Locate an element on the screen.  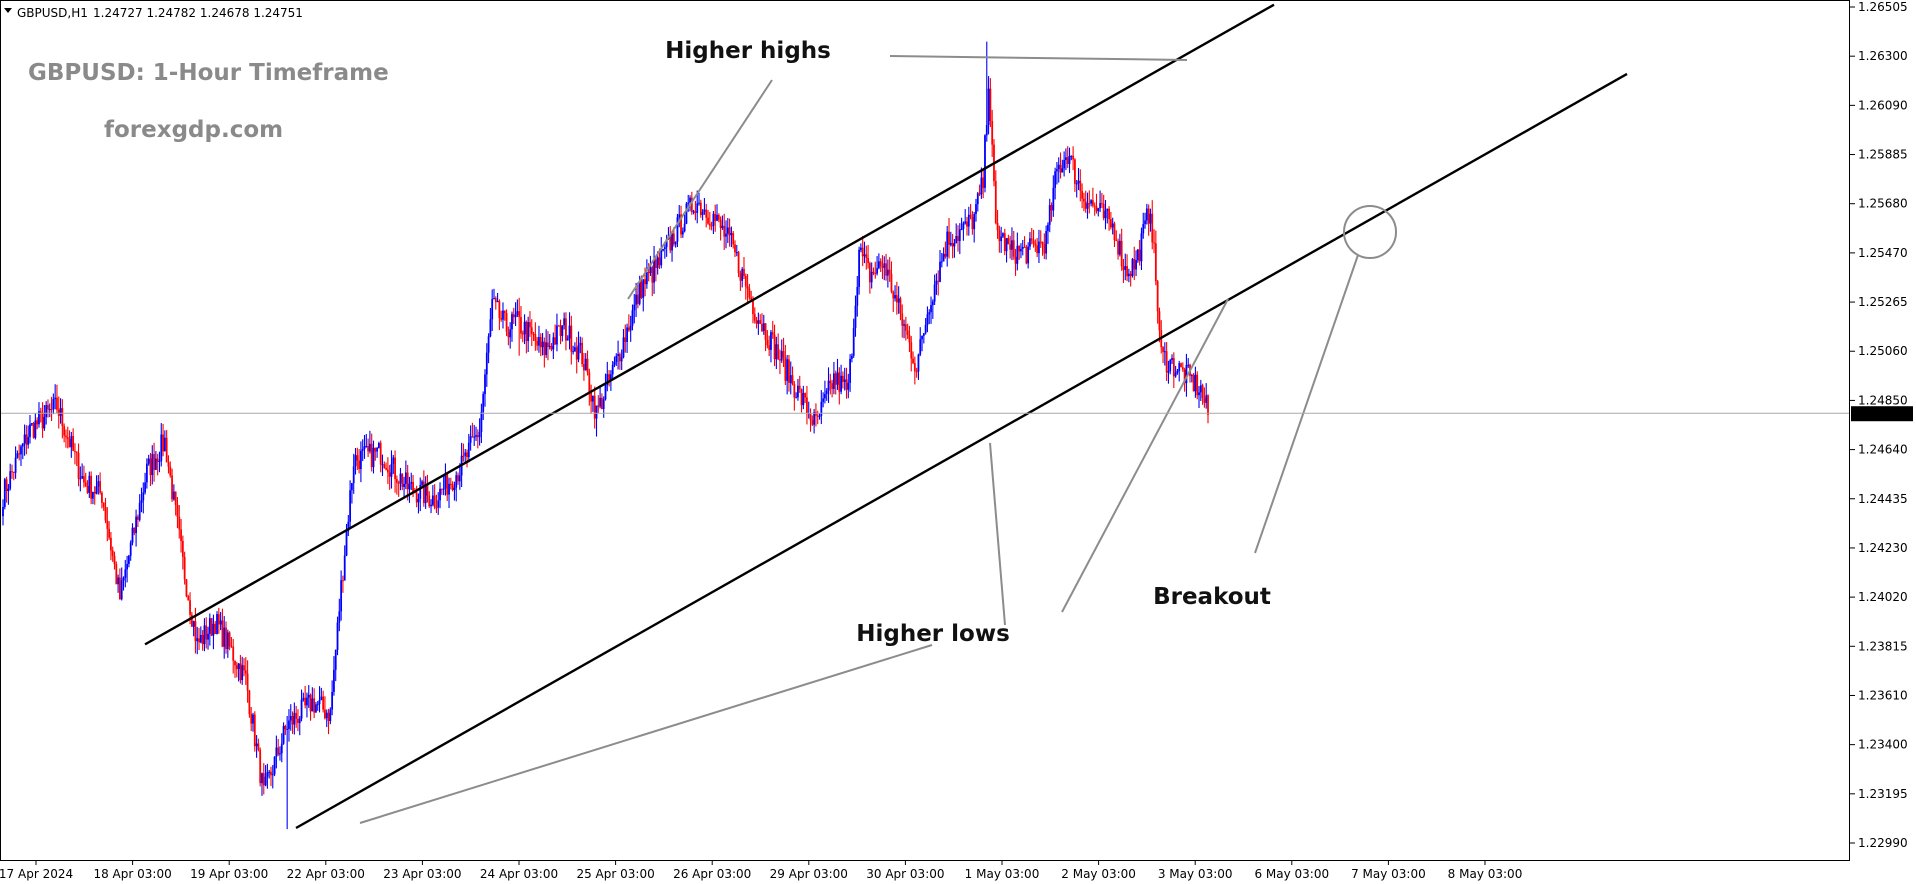
symbol-dropdown-icon is located at coordinates (8, 10).